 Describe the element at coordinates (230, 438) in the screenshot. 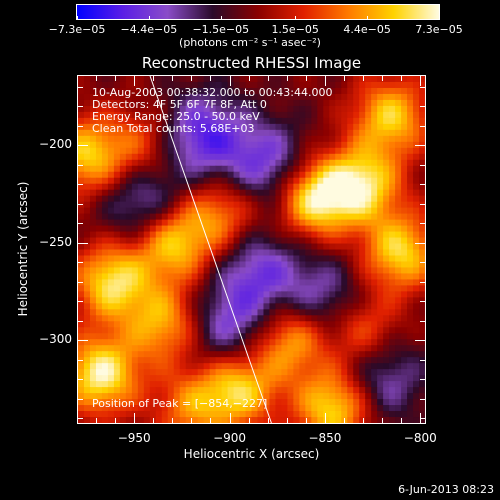

I see `x-tick-label: −900` at that location.